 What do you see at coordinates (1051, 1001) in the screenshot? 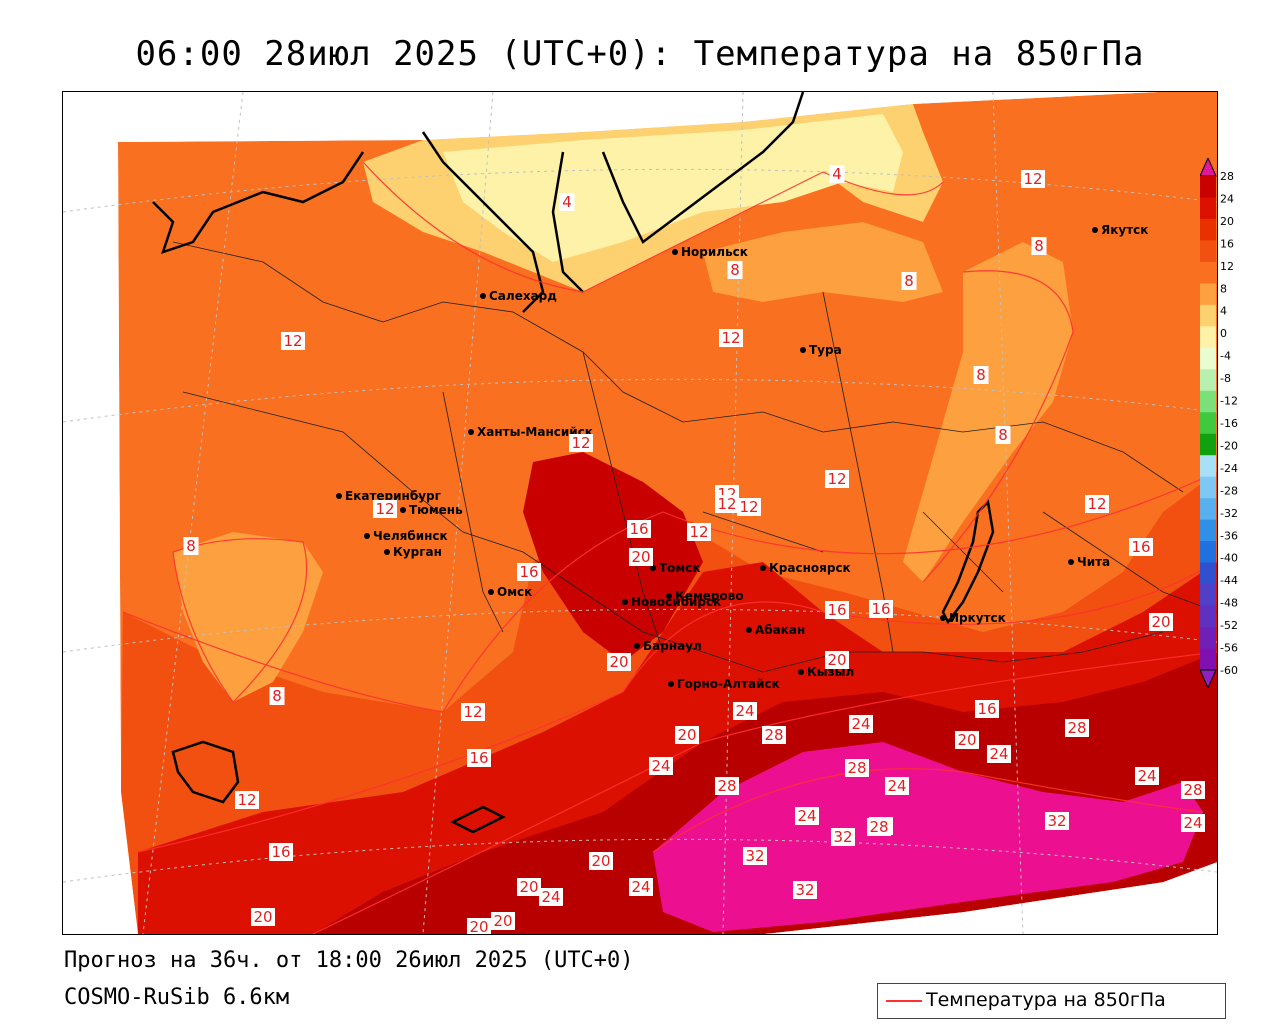
I see `legend: Температура на 850гПа` at bounding box center [1051, 1001].